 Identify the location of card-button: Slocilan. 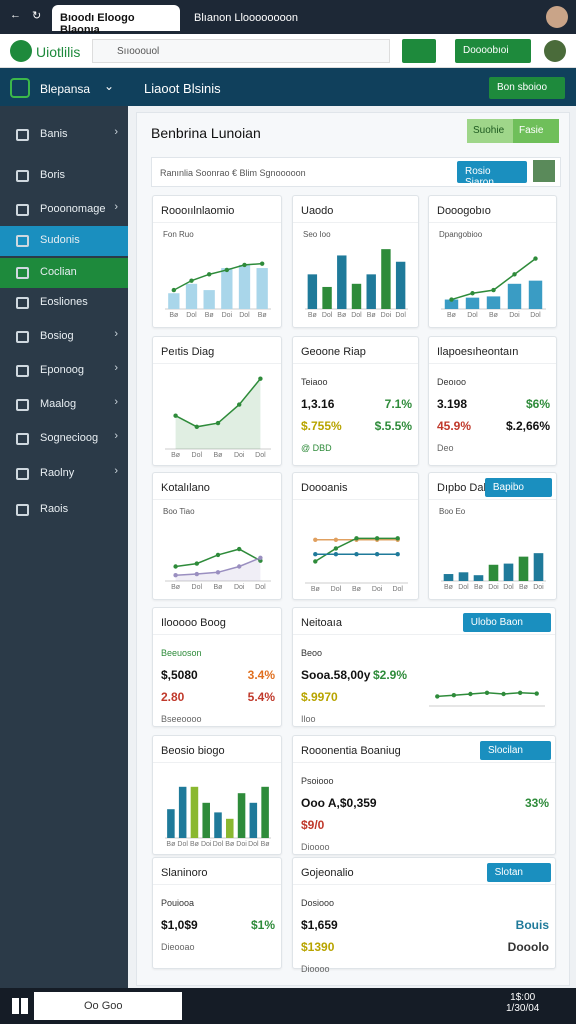
(515, 750).